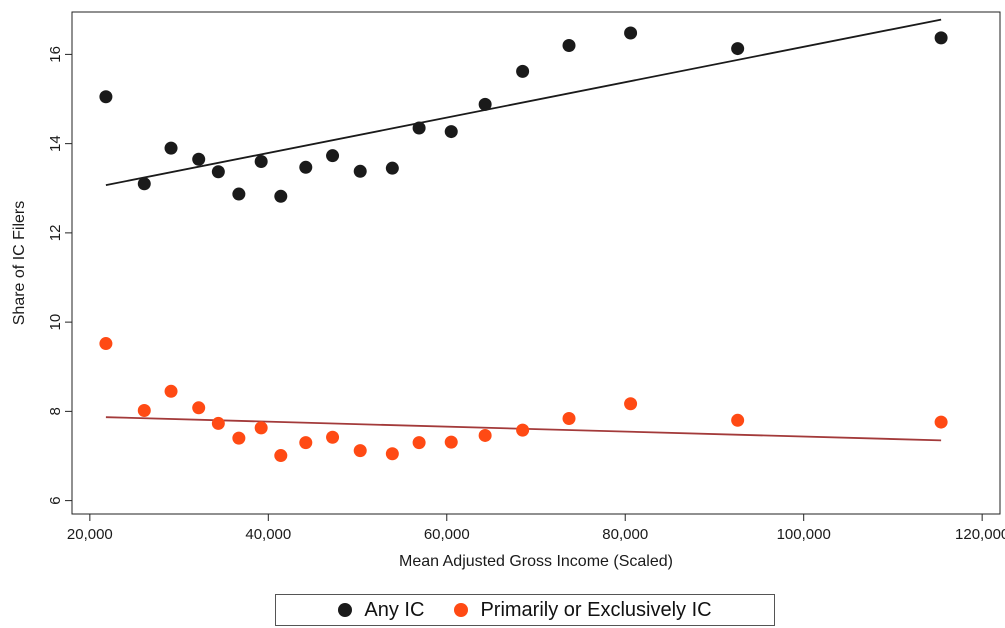  Describe the element at coordinates (345, 610) in the screenshot. I see `legend-dot-any-ic` at that location.